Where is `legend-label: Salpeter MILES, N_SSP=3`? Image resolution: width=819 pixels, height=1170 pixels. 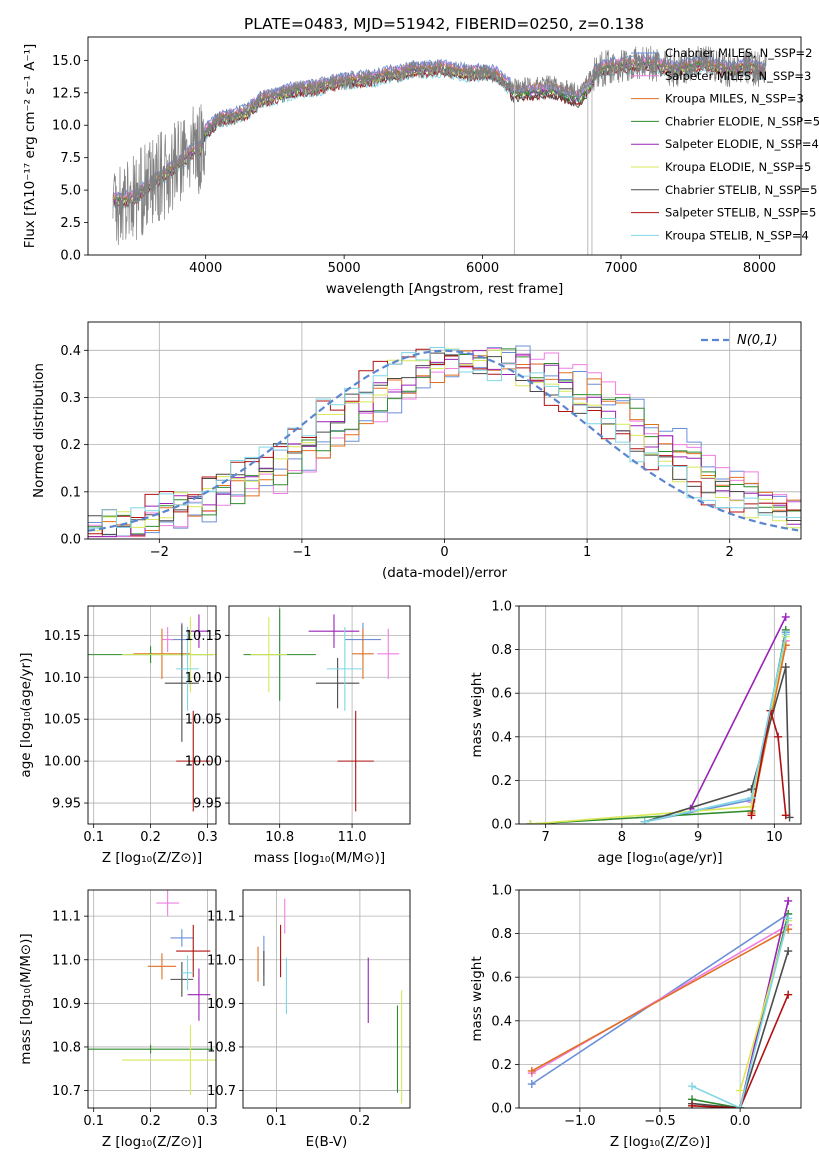
legend-label: Salpeter MILES, N_SSP=3 is located at coordinates (738, 76).